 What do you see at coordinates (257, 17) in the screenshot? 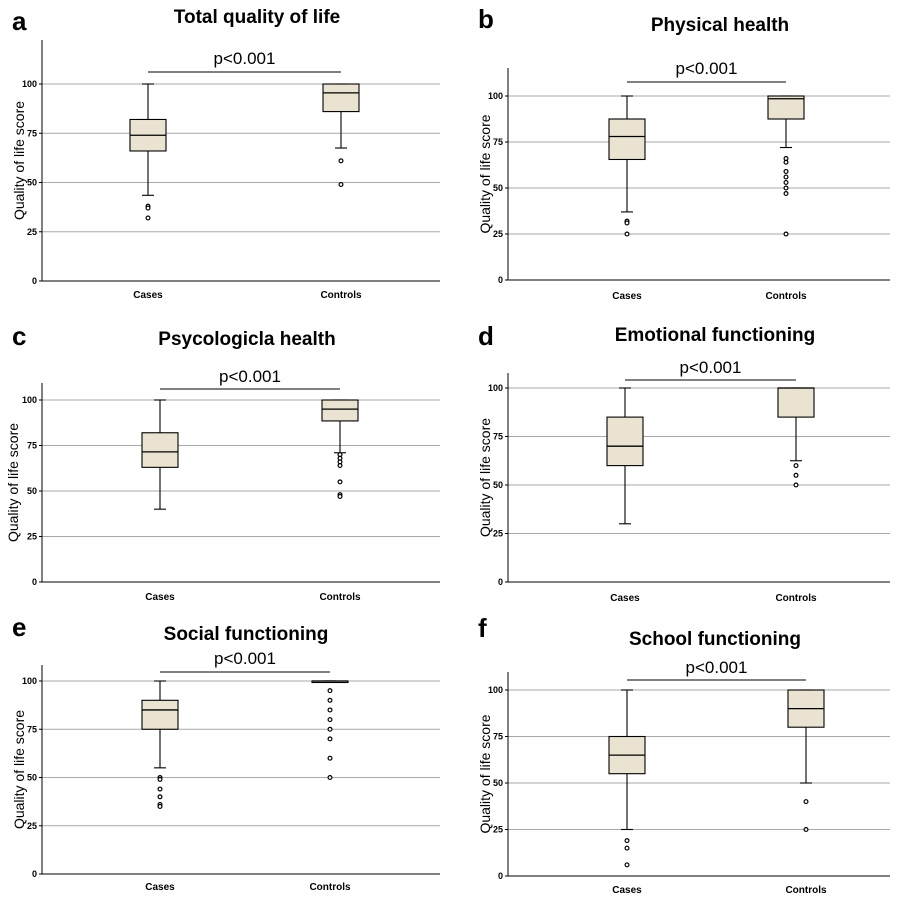
I see `panel-title: Total quality of life` at bounding box center [257, 17].